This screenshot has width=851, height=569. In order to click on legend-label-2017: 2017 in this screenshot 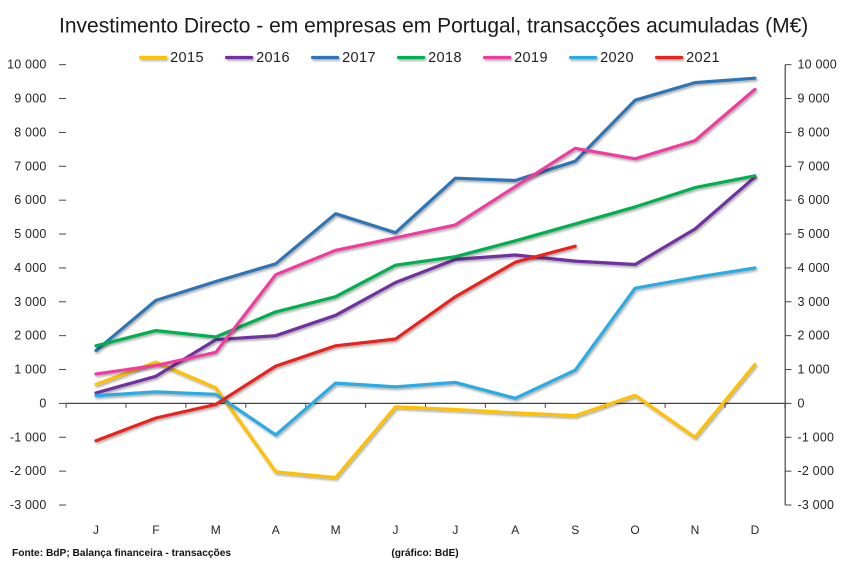, I will do `click(359, 58)`.